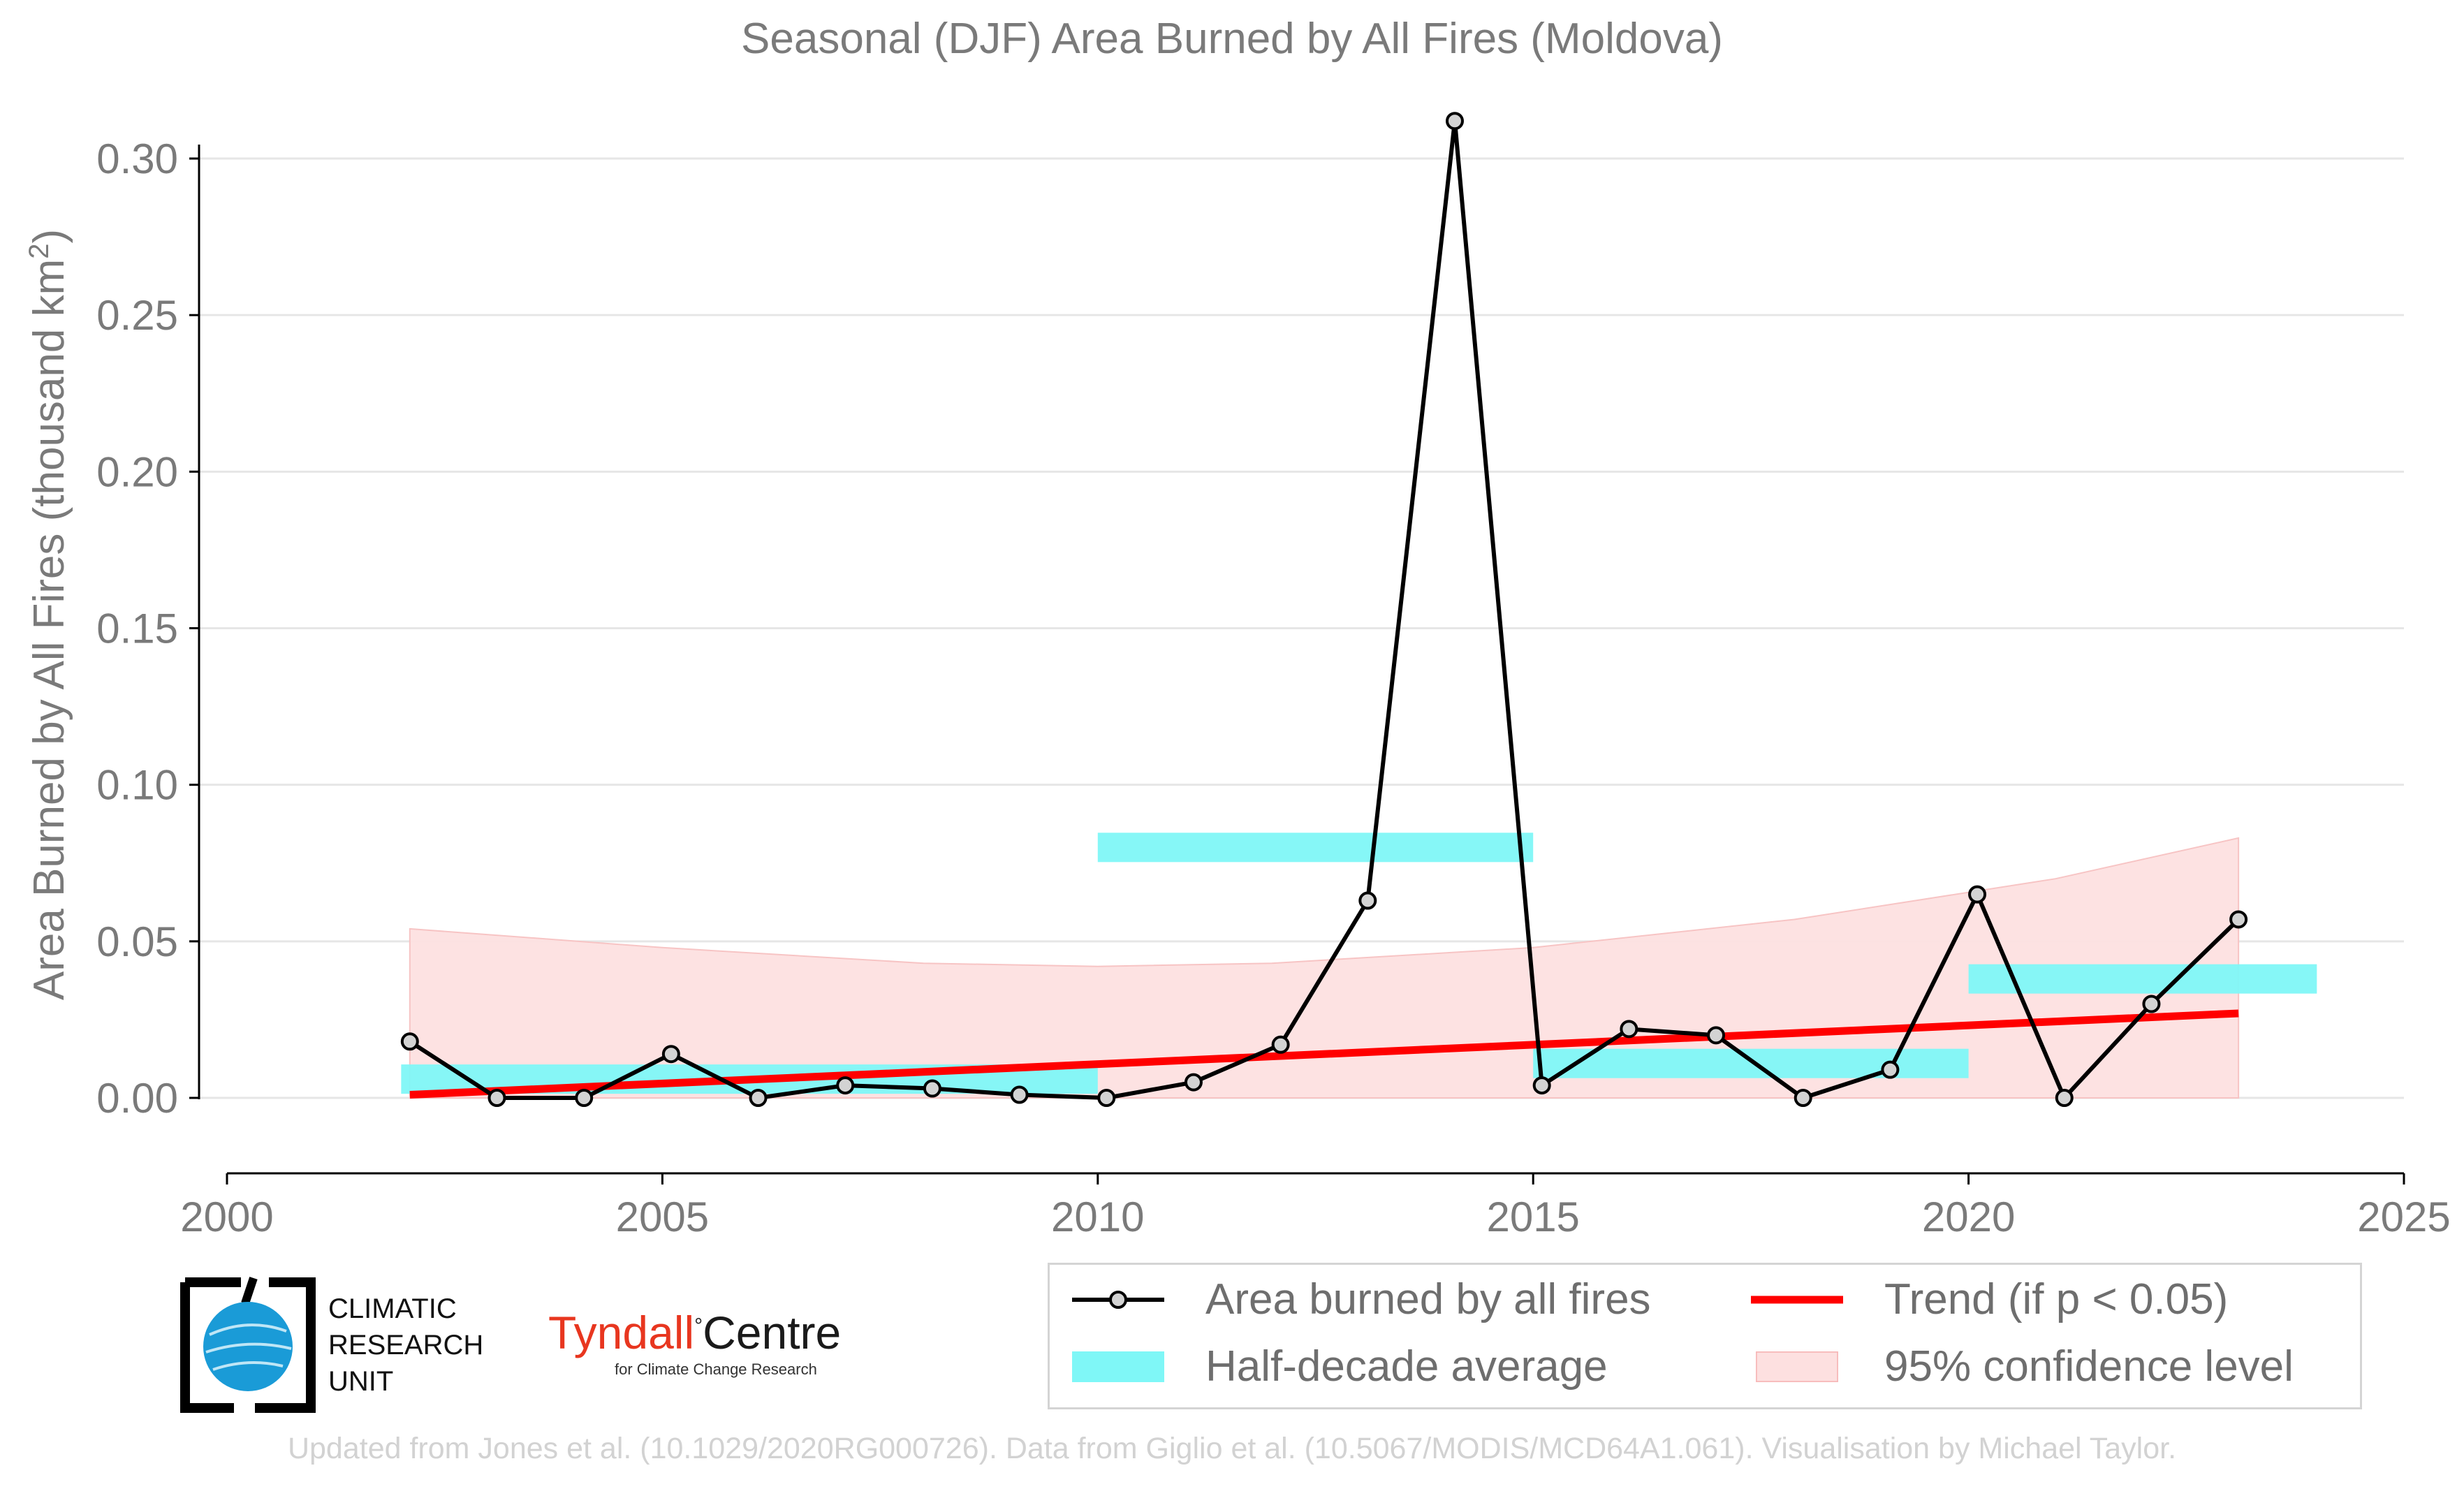 The width and height of the screenshot is (2464, 1489). I want to click on cru-line2: RESEARCH, so click(406, 1345).